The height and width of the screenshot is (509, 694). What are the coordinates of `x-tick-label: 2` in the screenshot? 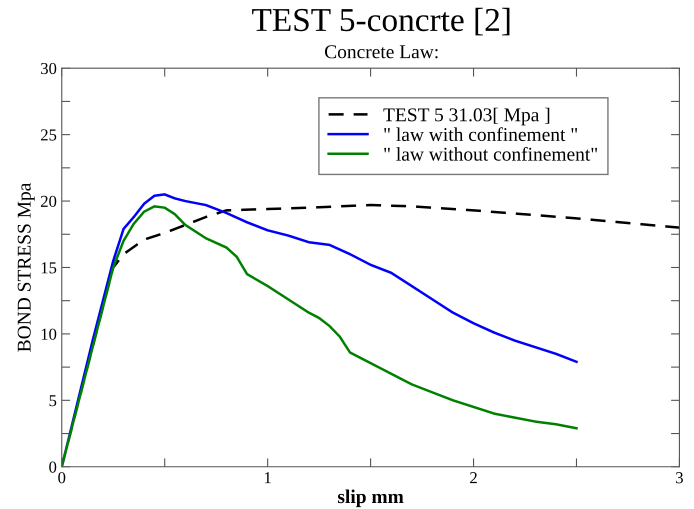 It's located at (473, 478).